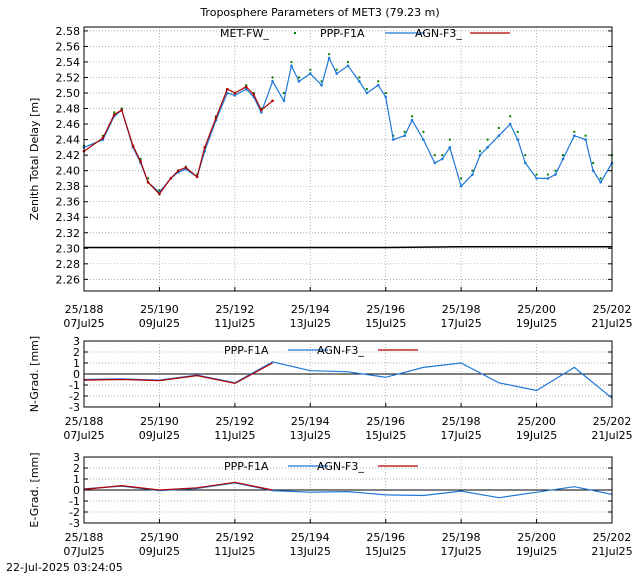  What do you see at coordinates (68, 202) in the screenshot?
I see `y-tick-label: 2.36` at bounding box center [68, 202].